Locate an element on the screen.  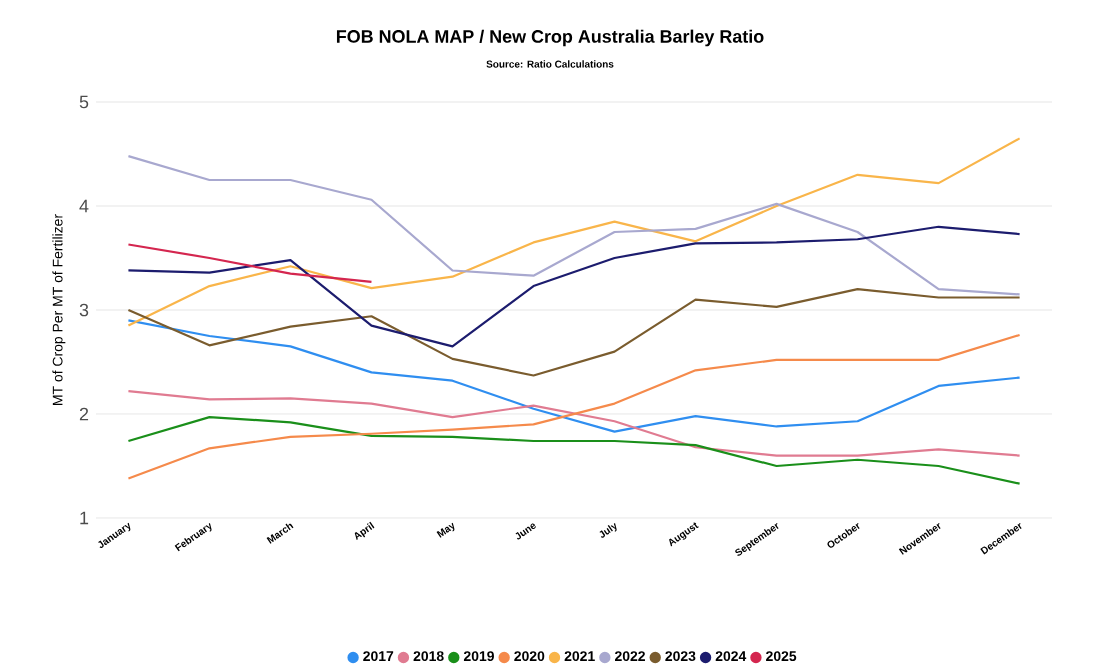
y-tick-label: 4 is located at coordinates (84, 206).